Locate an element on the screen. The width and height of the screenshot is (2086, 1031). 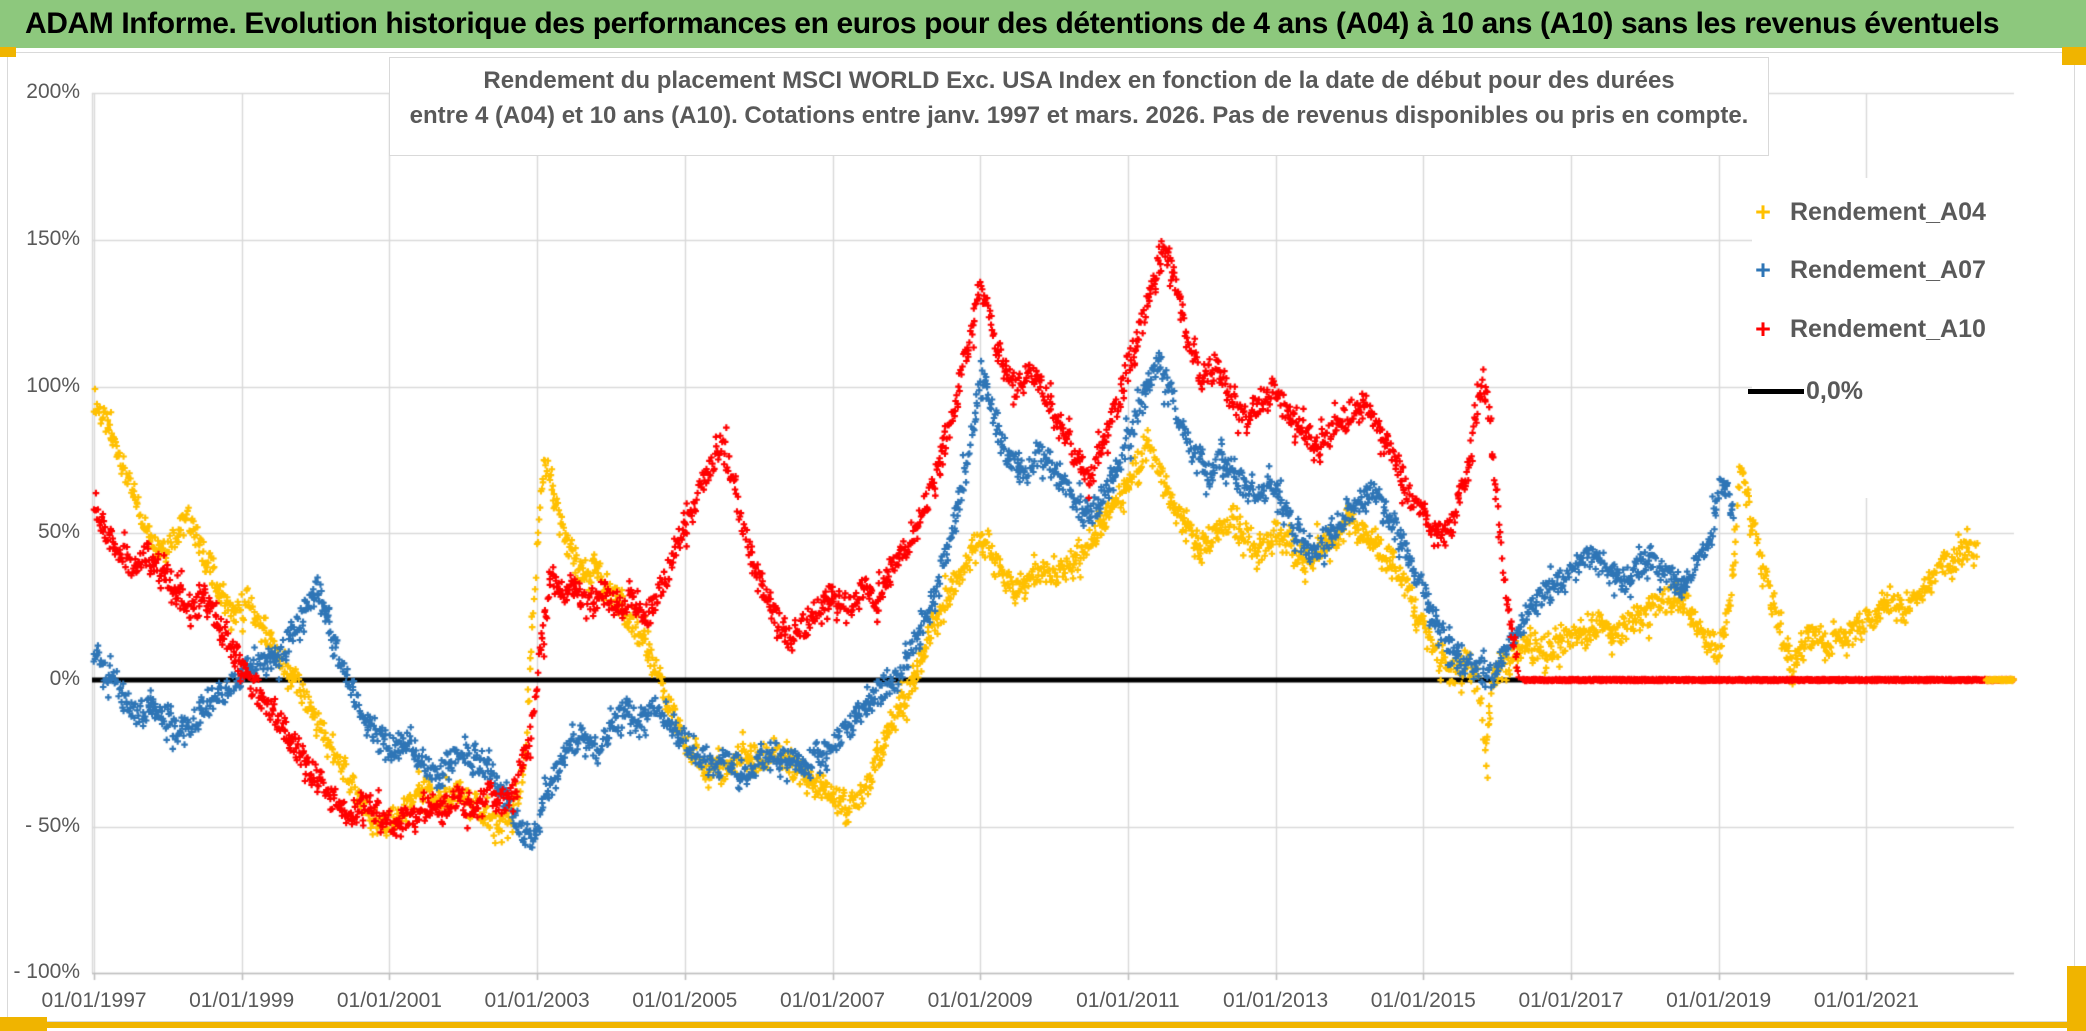
x-axis-tick-label: 01/01/2001 is located at coordinates (389, 1000).